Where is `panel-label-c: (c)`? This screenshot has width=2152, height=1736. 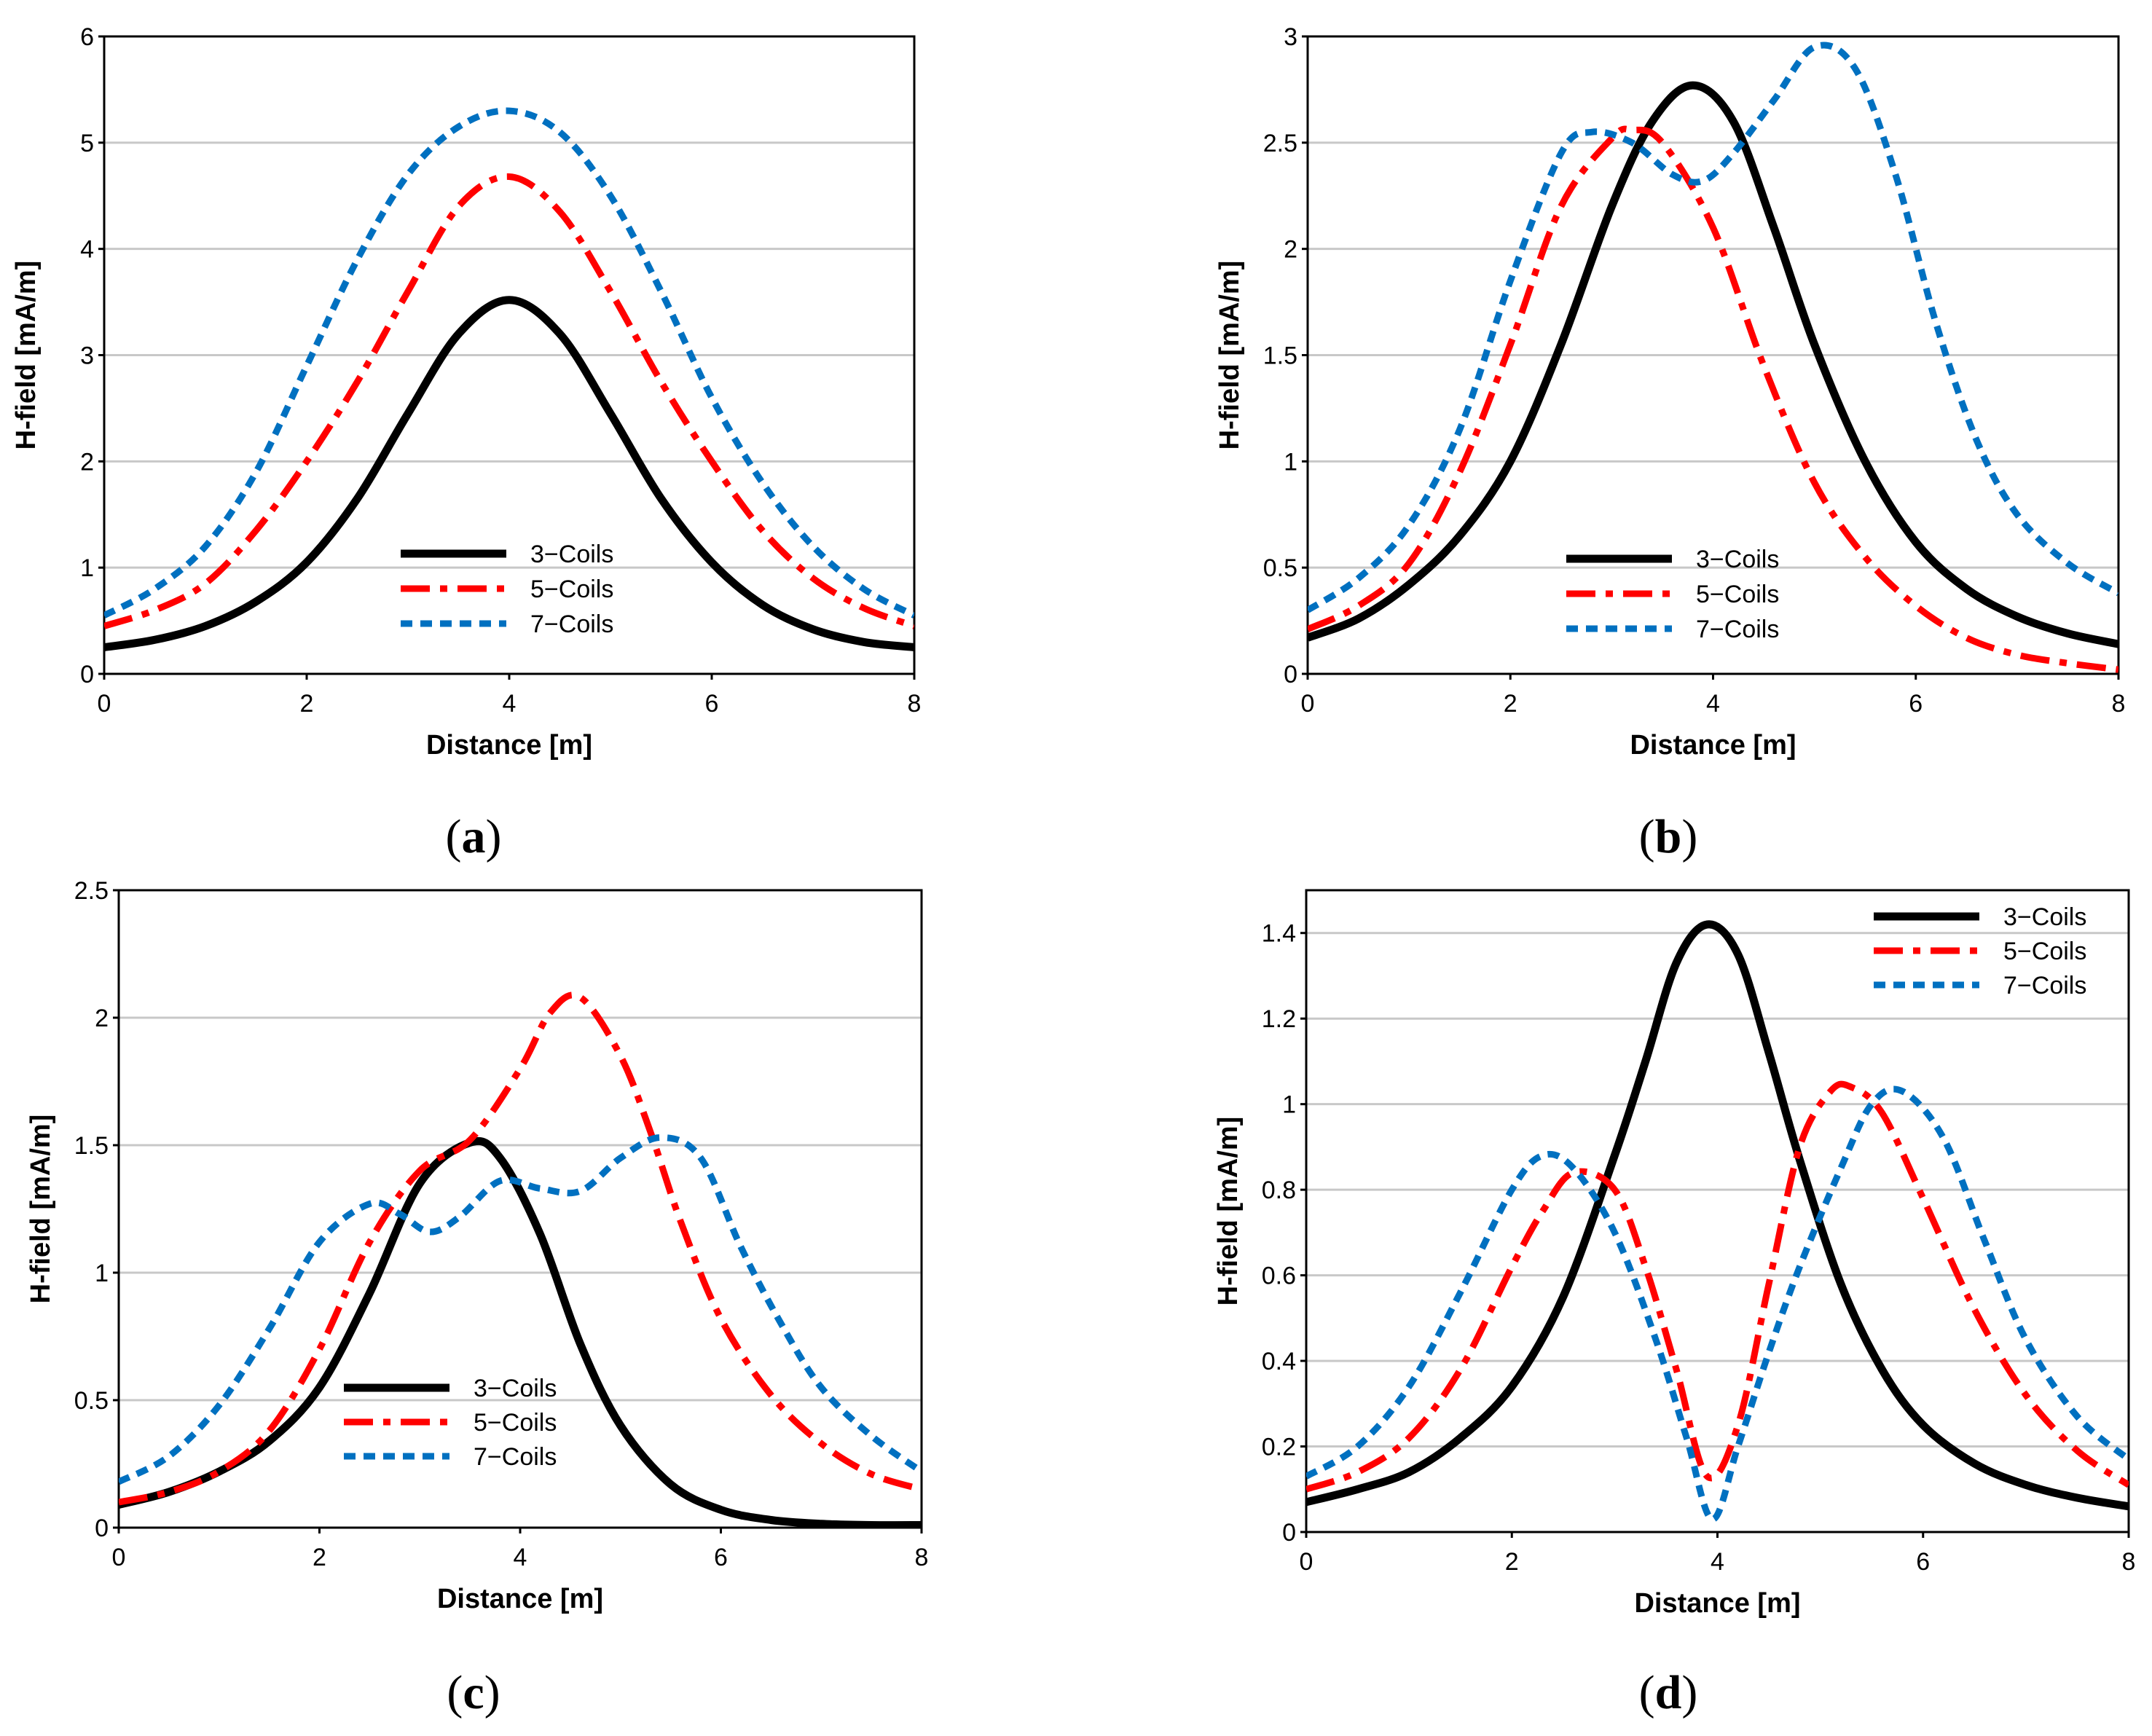 panel-label-c: (c) is located at coordinates (474, 1693).